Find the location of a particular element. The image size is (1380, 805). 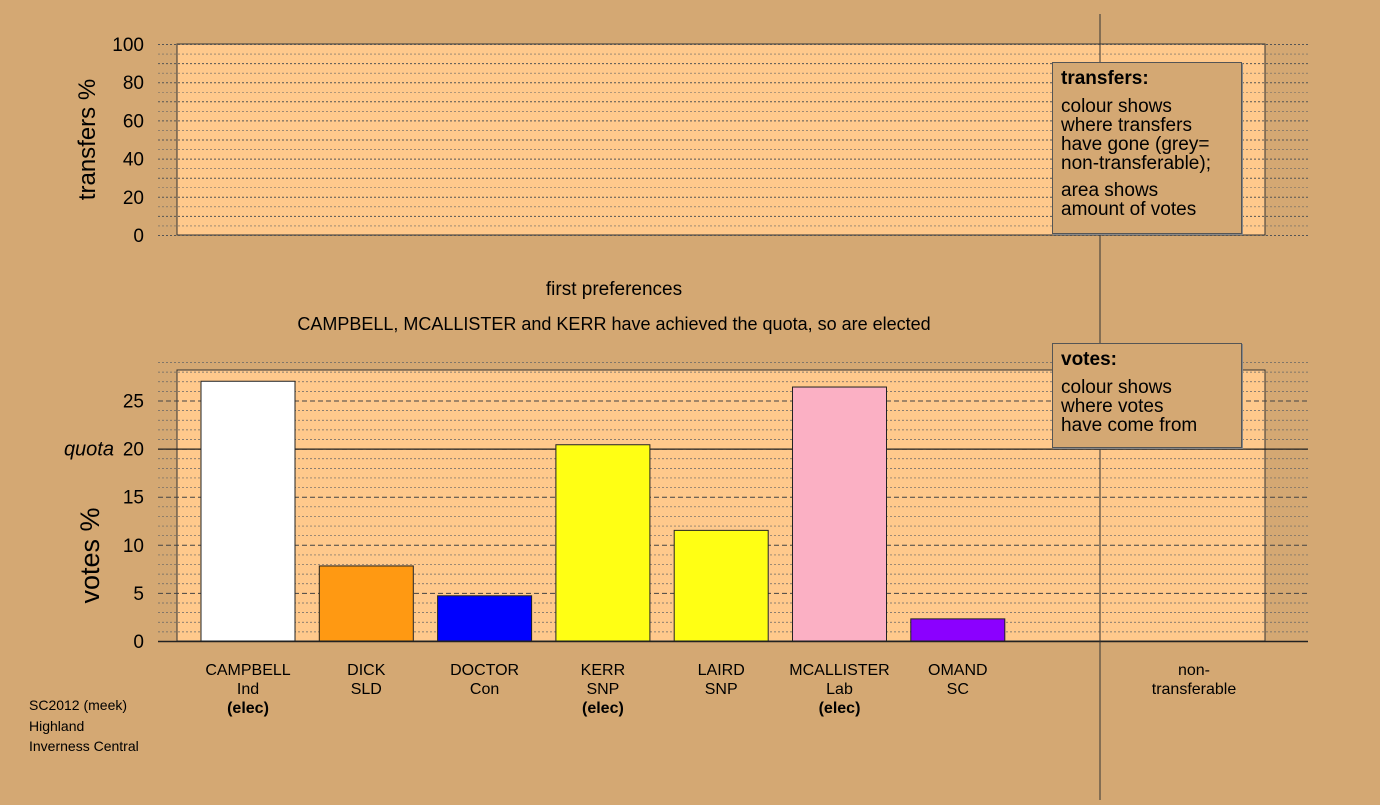

category-label: transferable is located at coordinates (1194, 689).